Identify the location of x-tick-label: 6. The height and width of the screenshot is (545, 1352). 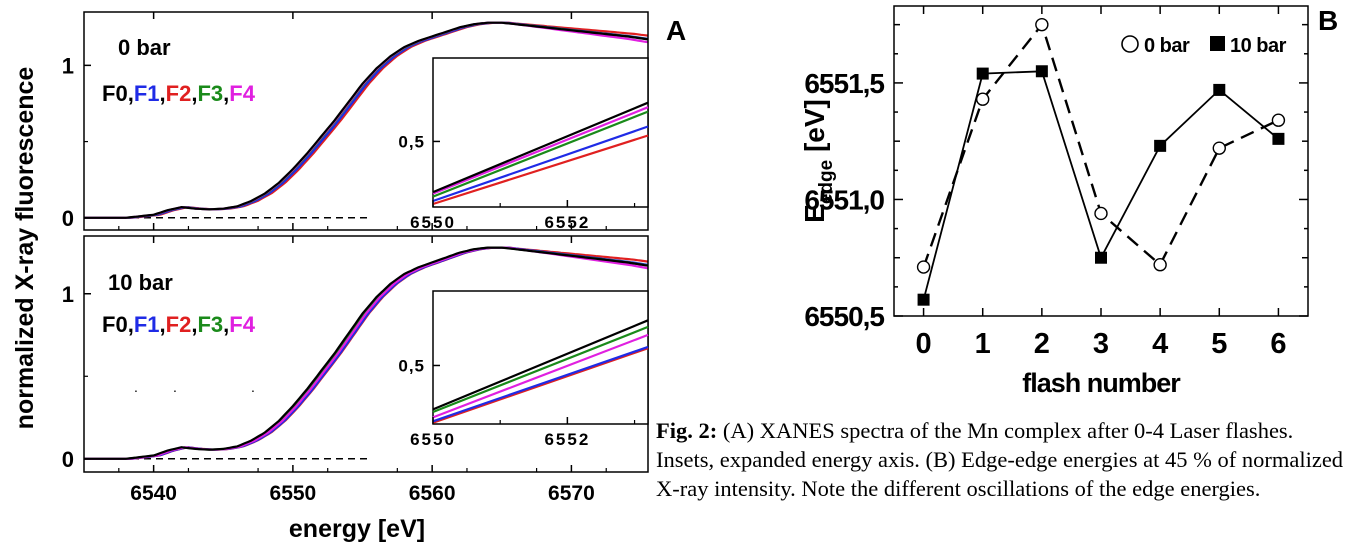
(1278, 344).